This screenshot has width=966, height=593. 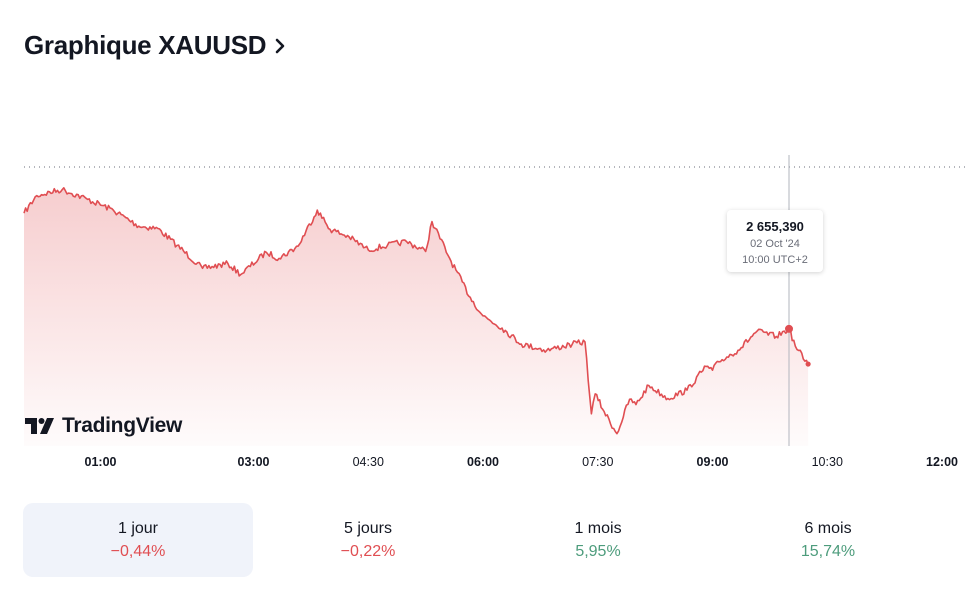 What do you see at coordinates (828, 551) in the screenshot?
I see `tab-change: 15,74%` at bounding box center [828, 551].